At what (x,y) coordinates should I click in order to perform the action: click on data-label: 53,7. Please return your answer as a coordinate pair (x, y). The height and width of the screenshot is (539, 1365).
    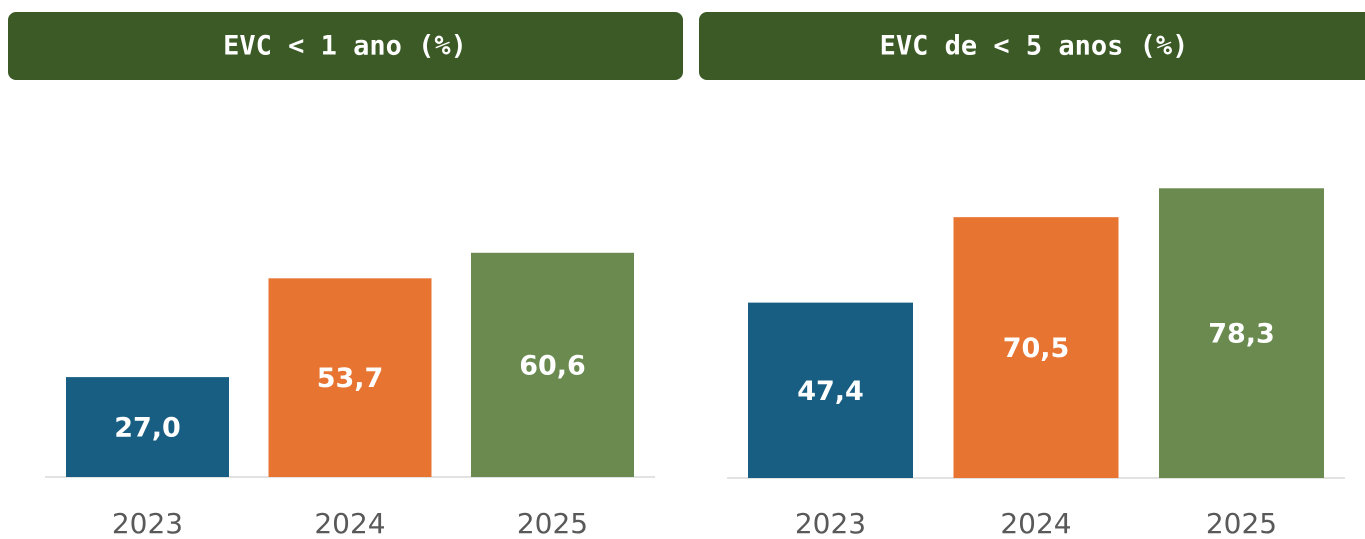
    Looking at the image, I should click on (350, 378).